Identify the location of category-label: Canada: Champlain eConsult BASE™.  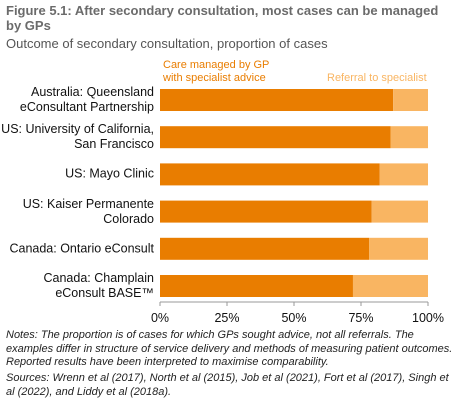
(99, 285).